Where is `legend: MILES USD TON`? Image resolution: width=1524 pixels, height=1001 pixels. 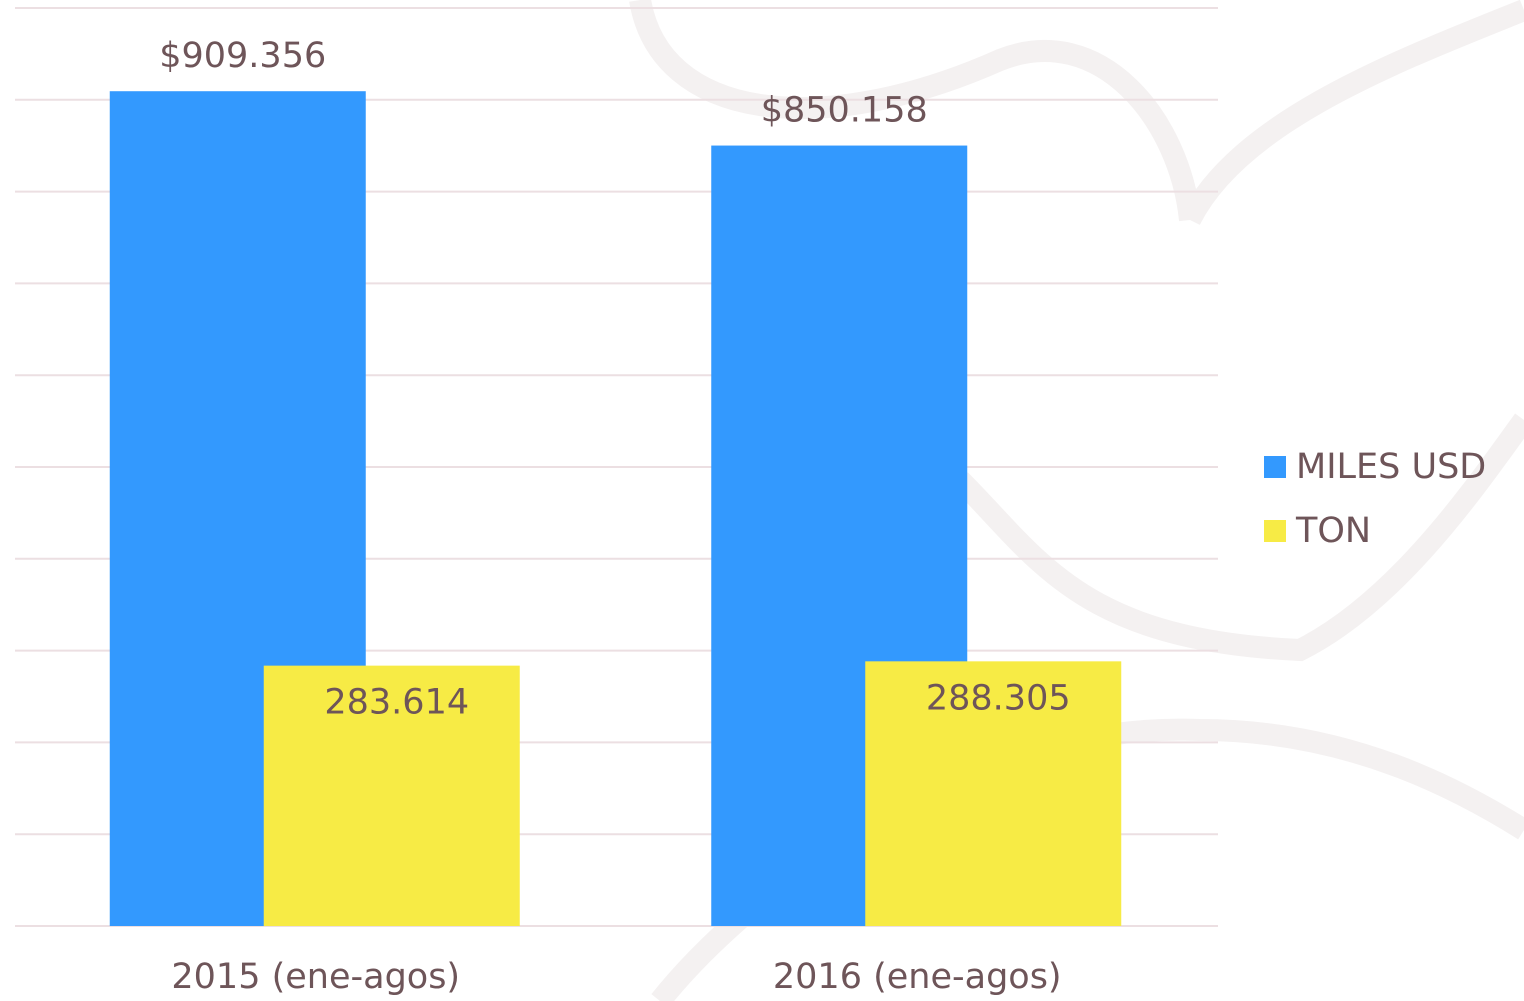
legend: MILES USD TON is located at coordinates (1375, 499).